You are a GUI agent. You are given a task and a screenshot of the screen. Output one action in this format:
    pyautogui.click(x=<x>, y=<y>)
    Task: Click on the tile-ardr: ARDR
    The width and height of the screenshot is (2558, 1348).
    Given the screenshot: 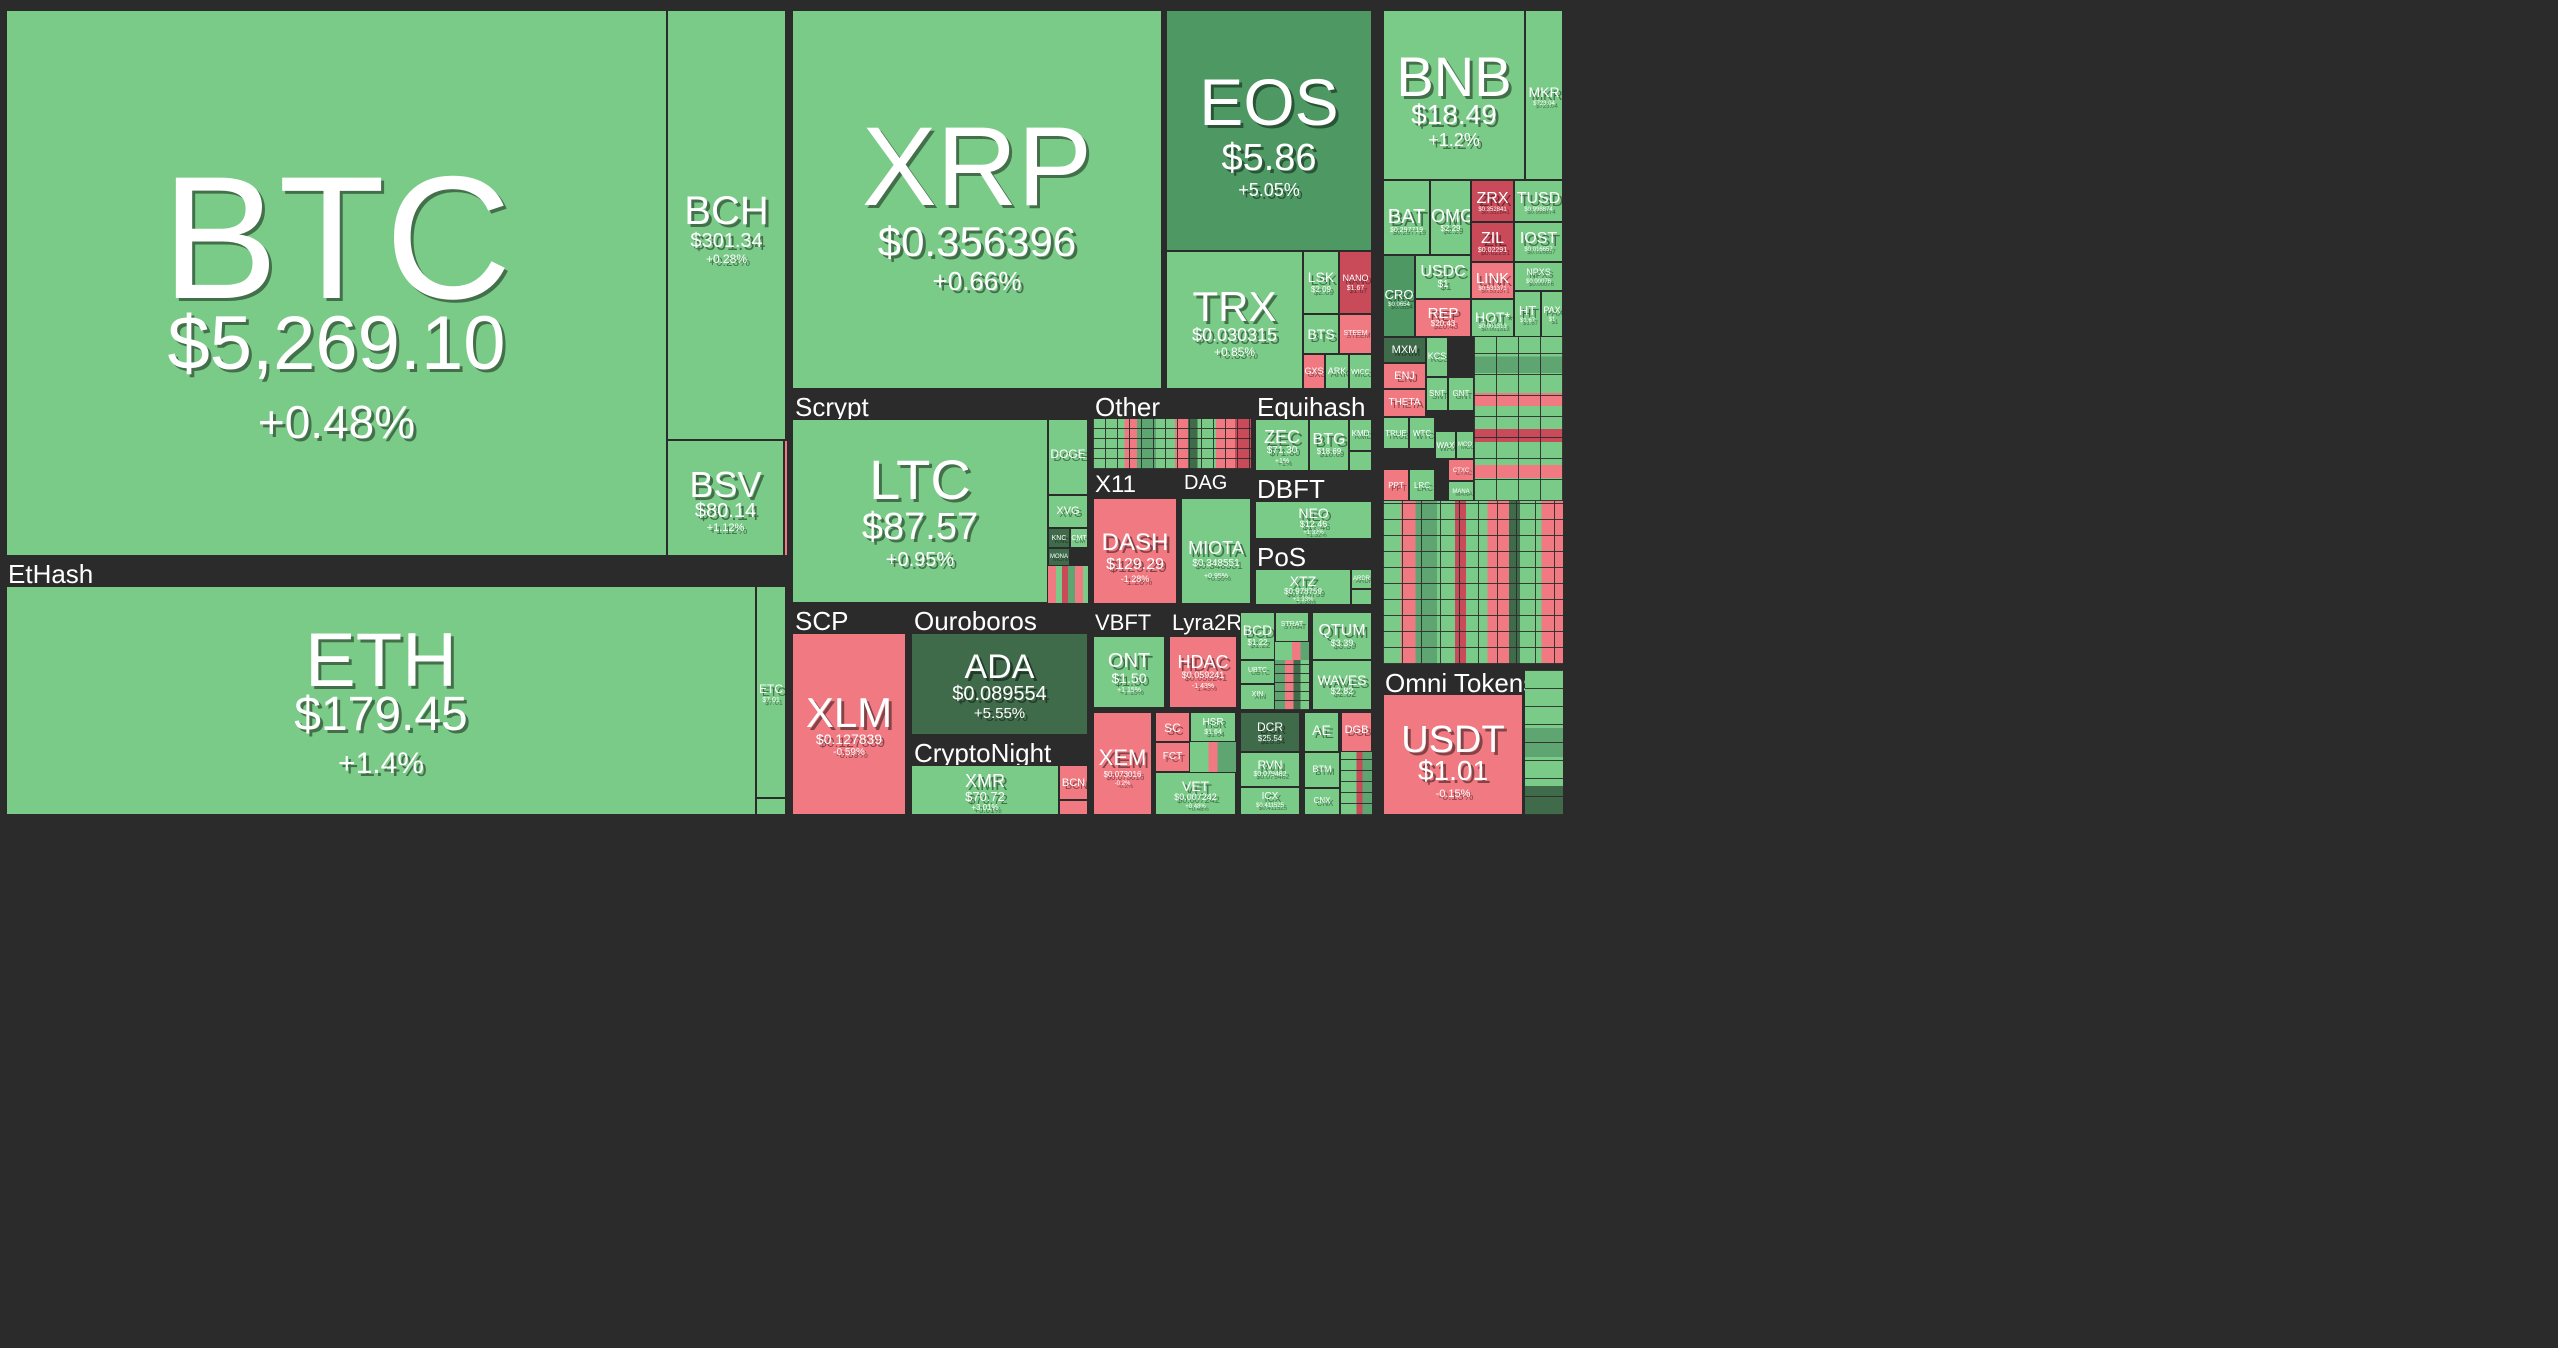 What is the action you would take?
    pyautogui.click(x=1361, y=579)
    